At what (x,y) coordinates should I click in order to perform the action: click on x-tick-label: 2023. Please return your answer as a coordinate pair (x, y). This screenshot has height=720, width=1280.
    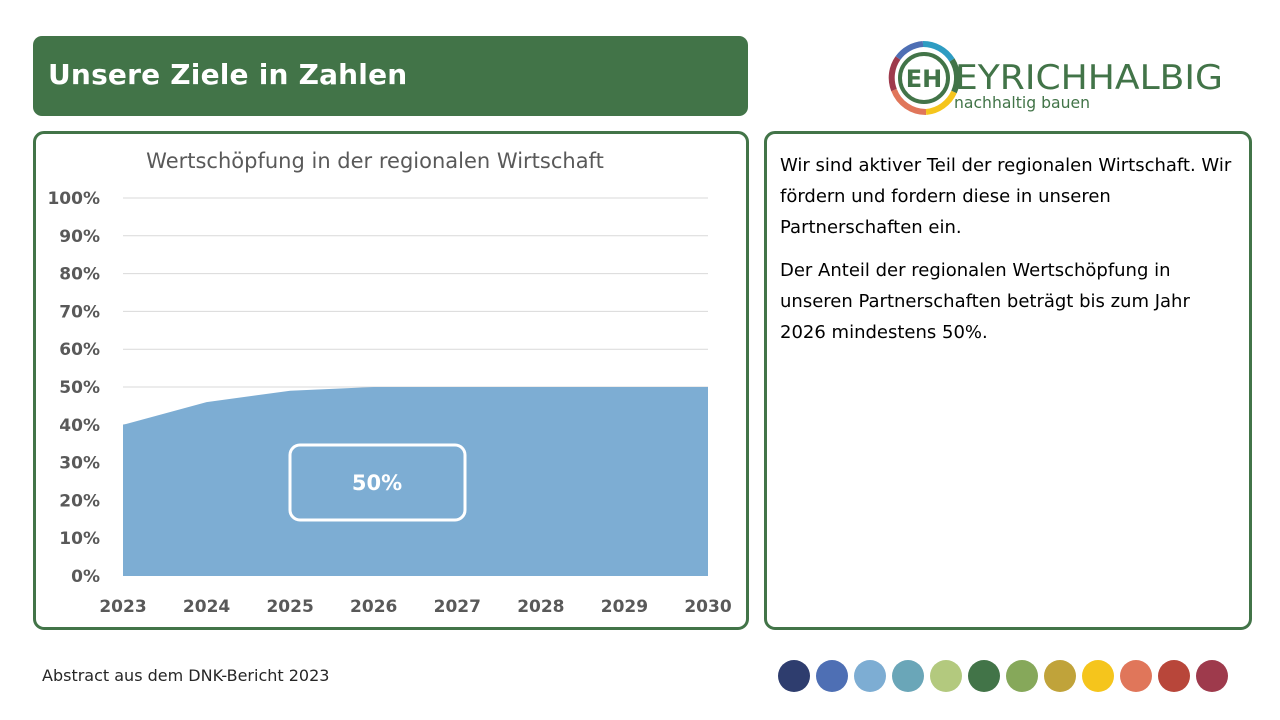
    Looking at the image, I should click on (122, 607).